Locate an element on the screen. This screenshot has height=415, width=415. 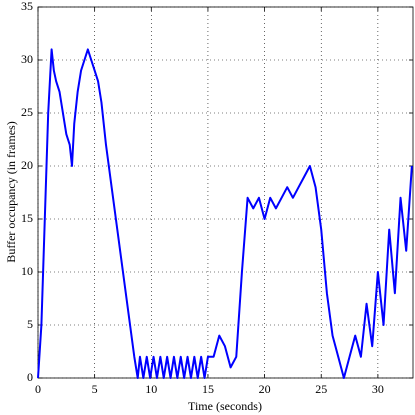
y-tick-label: 5 is located at coordinates (30, 324).